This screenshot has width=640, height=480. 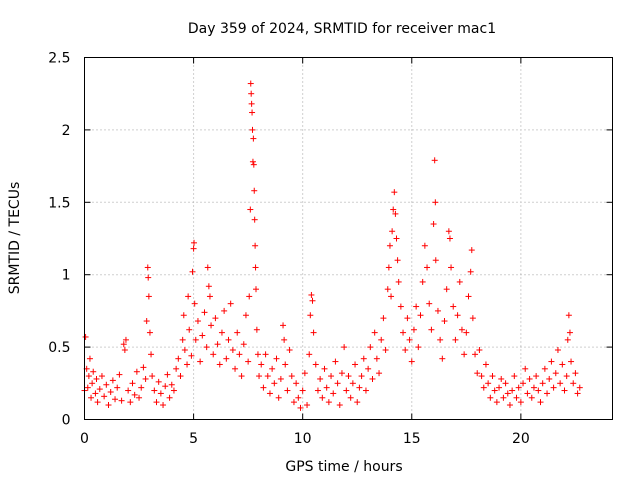 I want to click on x-tick-label: 20, so click(x=521, y=439).